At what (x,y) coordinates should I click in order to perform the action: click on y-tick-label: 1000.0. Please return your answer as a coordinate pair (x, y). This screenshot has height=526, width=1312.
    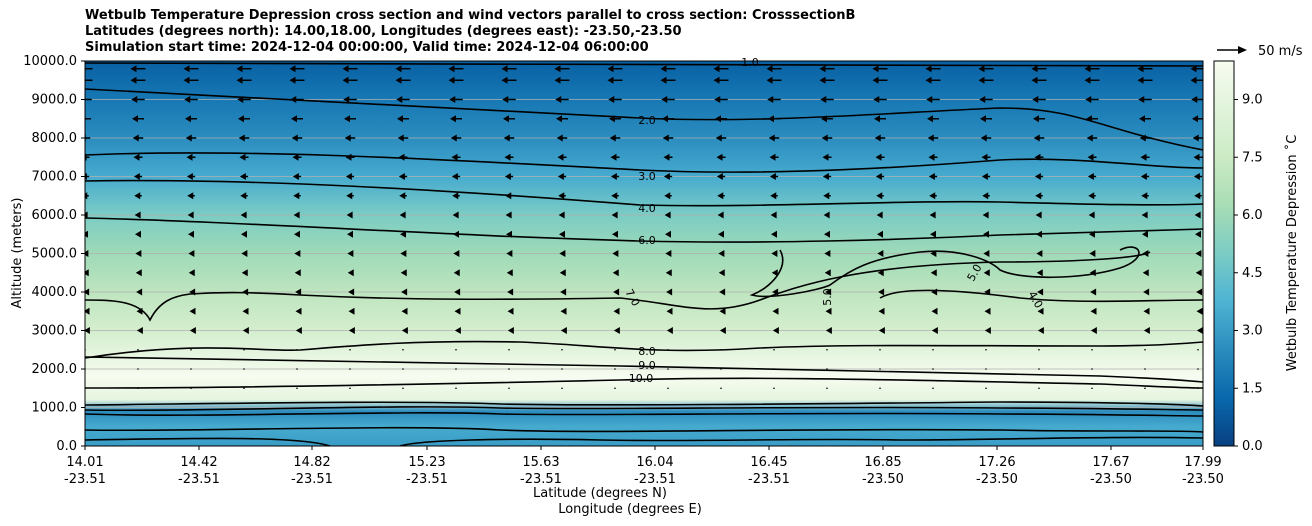
    Looking at the image, I should click on (55, 408).